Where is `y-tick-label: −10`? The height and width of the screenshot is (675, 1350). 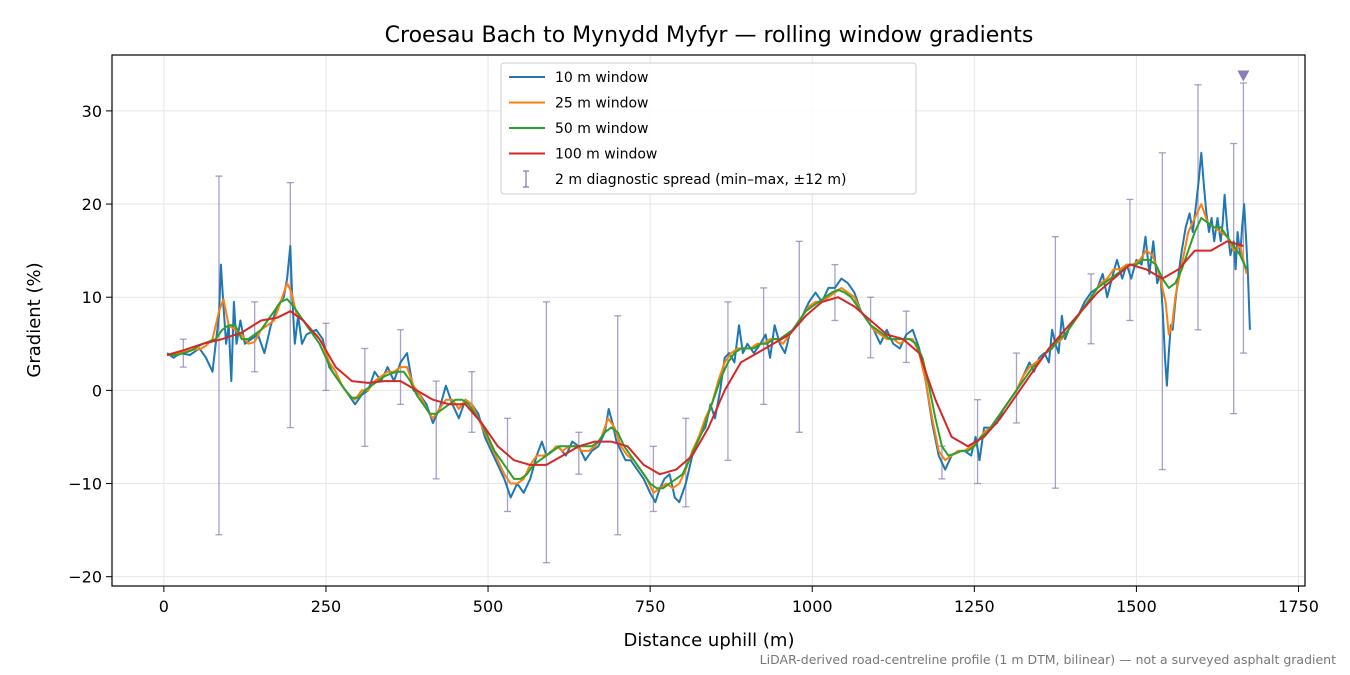
y-tick-label: −10 is located at coordinates (85, 484).